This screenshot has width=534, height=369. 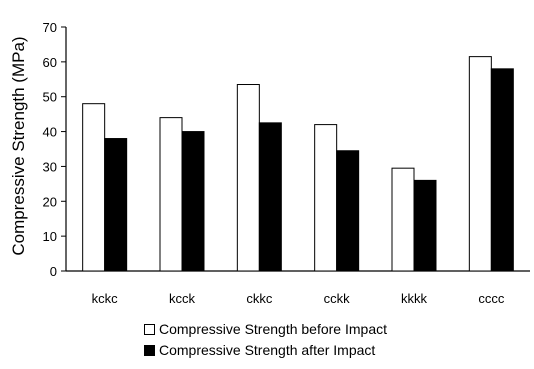 What do you see at coordinates (50, 236) in the screenshot?
I see `y-tick-label-10: 10` at bounding box center [50, 236].